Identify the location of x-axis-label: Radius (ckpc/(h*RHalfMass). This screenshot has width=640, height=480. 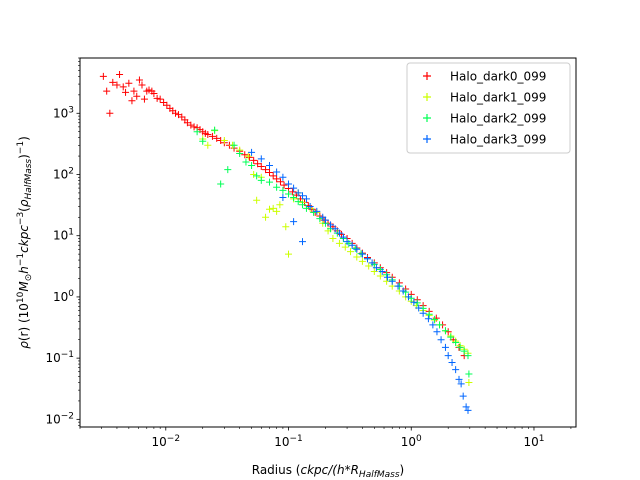
(328, 471).